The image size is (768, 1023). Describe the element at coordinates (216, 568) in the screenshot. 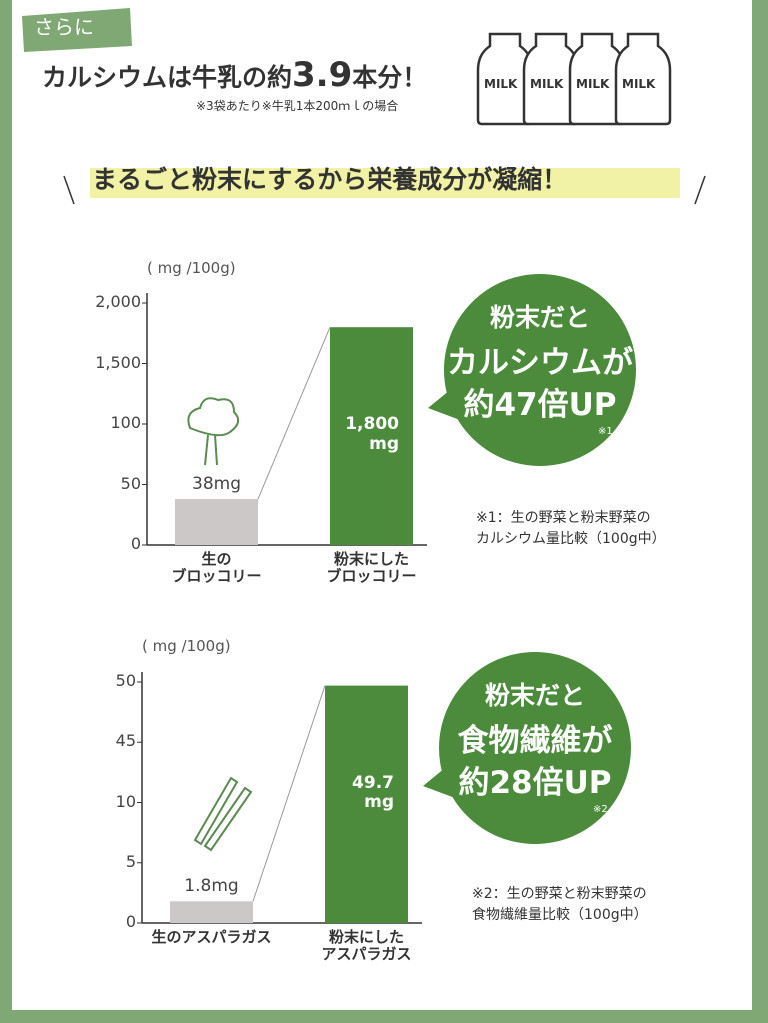

I see `category-label: 生の ブロッコリー` at that location.